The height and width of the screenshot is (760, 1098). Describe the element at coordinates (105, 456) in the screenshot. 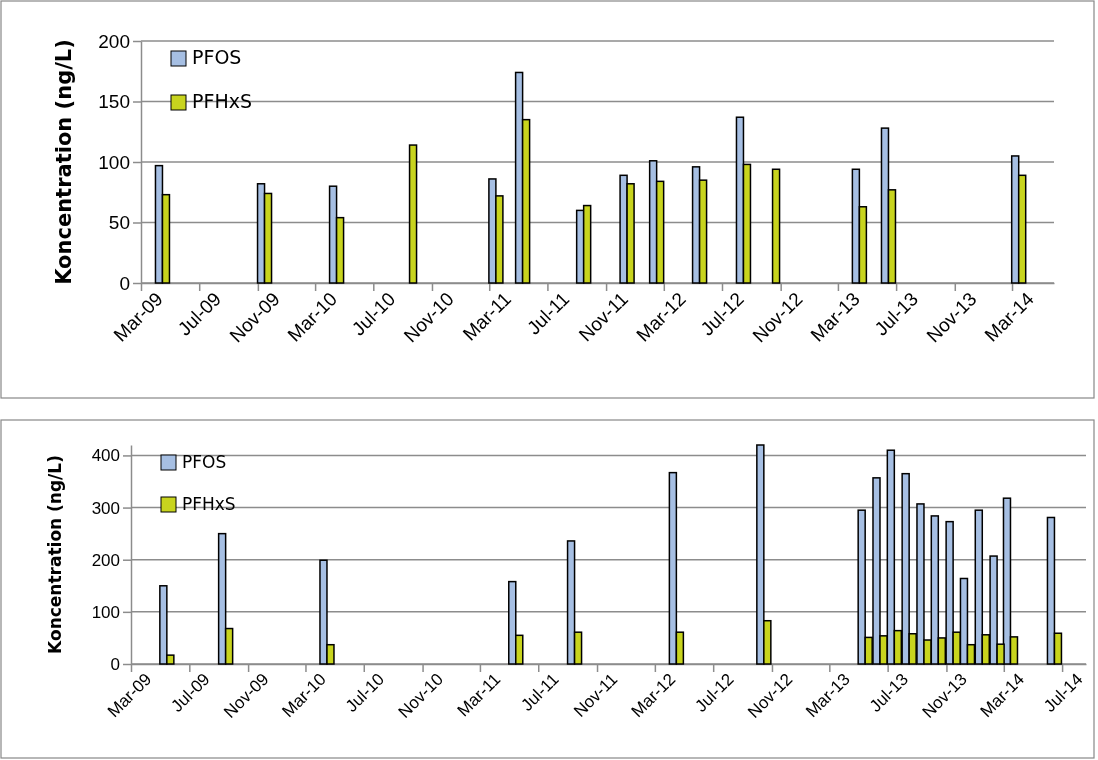

I see `y-tick-label: 400` at that location.